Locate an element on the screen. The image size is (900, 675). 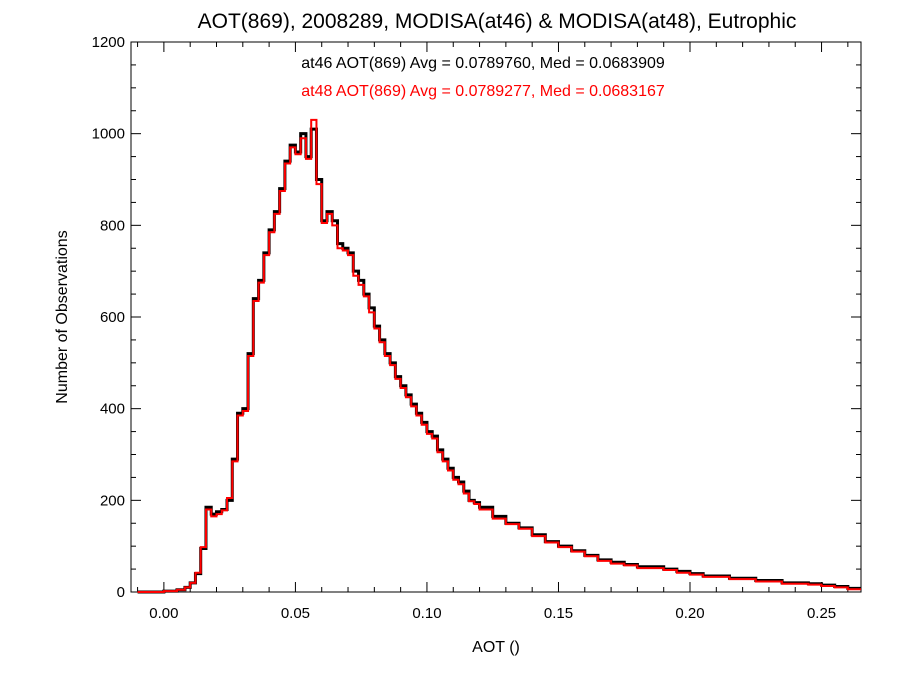
y-tick-label: 200 is located at coordinates (112, 500).